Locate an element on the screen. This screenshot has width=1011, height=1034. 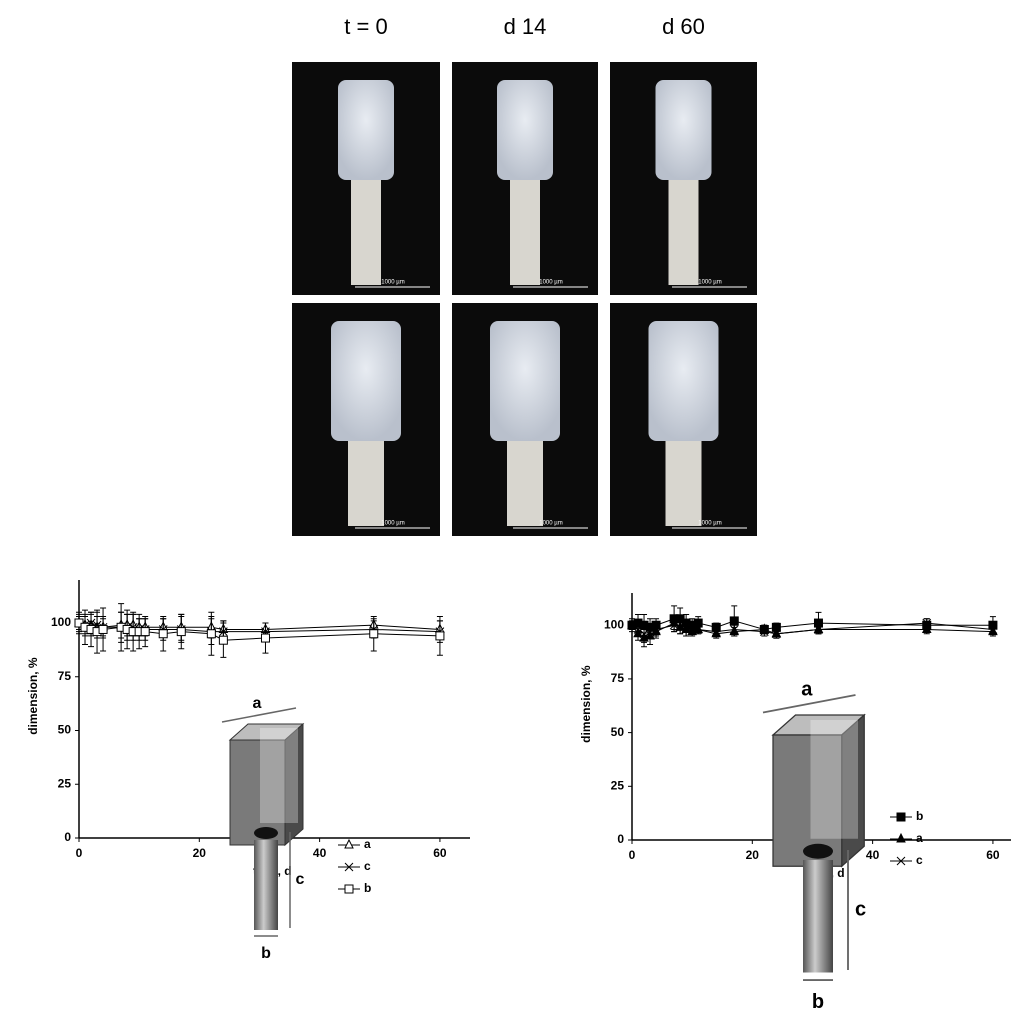
y-tick-label: 75 is located at coordinates (65, 676).